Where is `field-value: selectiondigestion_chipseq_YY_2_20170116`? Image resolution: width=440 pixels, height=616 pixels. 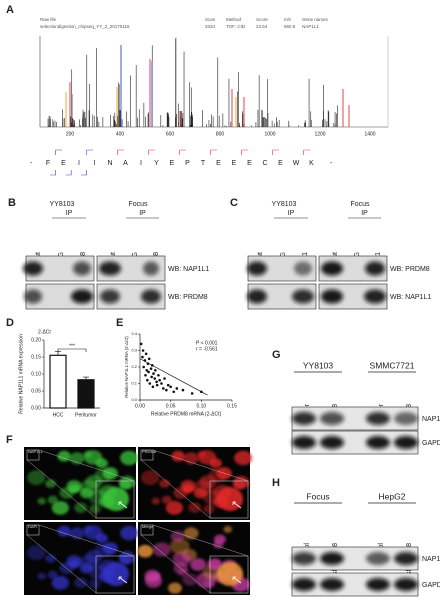 field-value: selectiondigestion_chipseq_YY_2_20170116 is located at coordinates (85, 26).